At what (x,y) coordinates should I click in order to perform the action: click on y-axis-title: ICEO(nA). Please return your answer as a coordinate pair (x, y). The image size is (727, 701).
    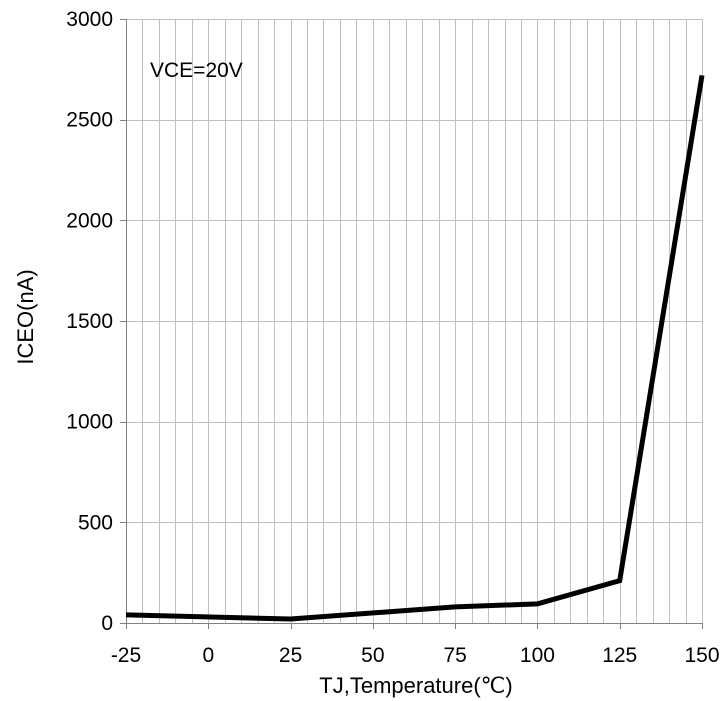
    Looking at the image, I should click on (25, 316).